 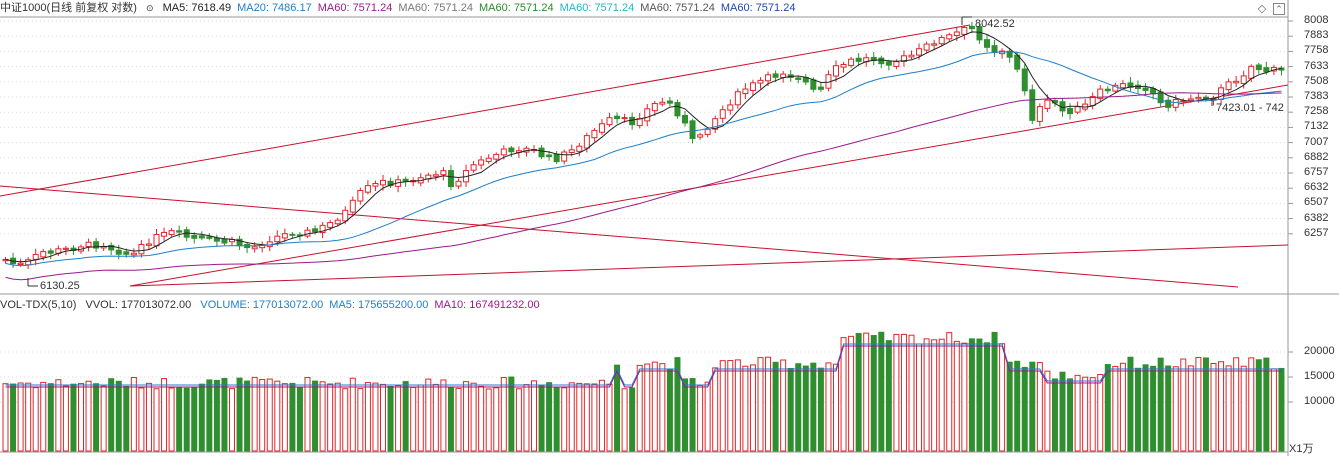 I want to click on diamond-icon: ◇, so click(x=1262, y=9).